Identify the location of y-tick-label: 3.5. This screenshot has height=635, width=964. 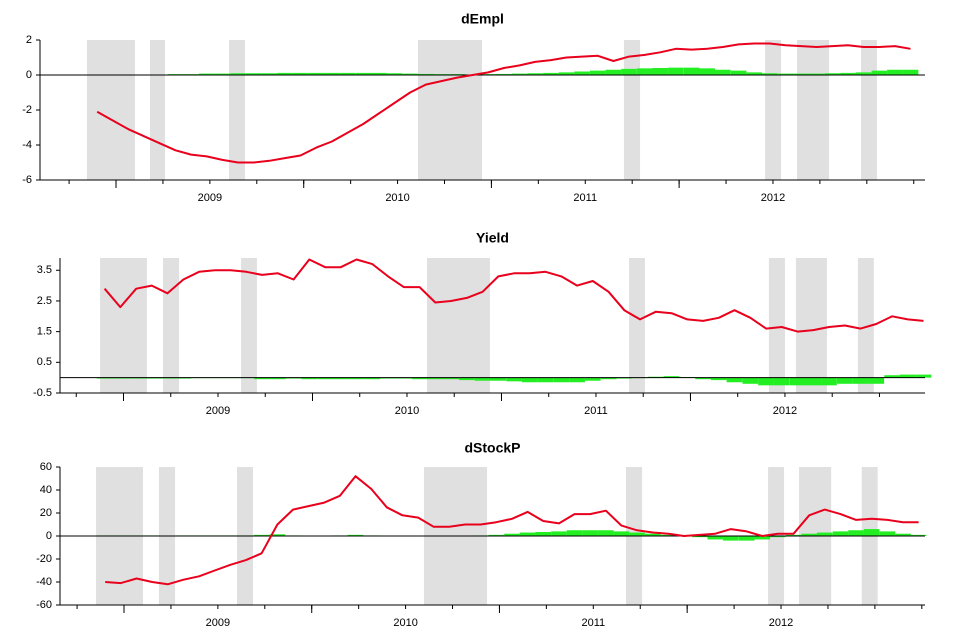
(44, 270).